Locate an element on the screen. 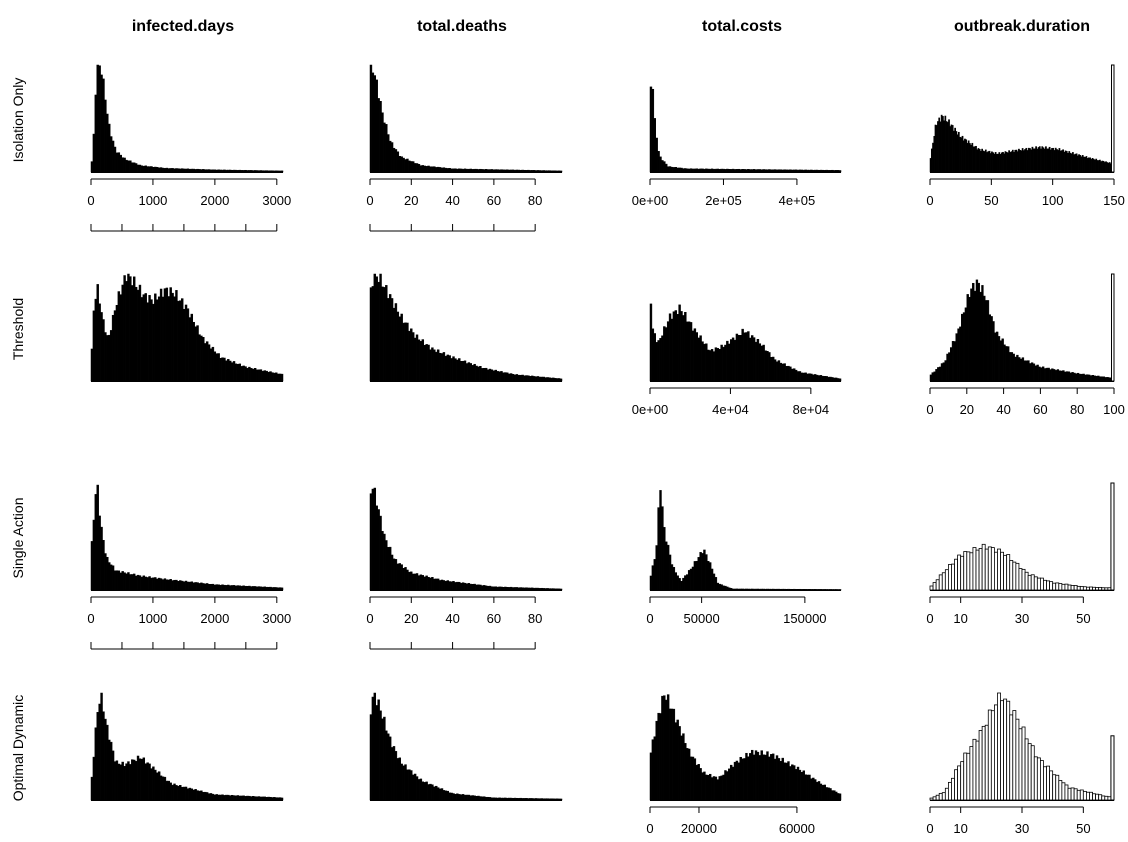  x-tick-label: 4e+05 is located at coordinates (797, 200).